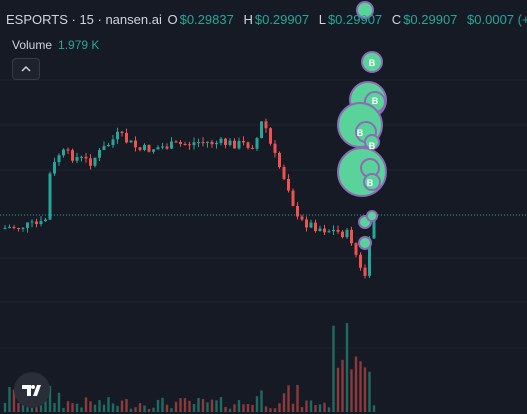 Image resolution: width=527 pixels, height=414 pixels. What do you see at coordinates (32, 45) in the screenshot?
I see `volume-label: Volume` at bounding box center [32, 45].